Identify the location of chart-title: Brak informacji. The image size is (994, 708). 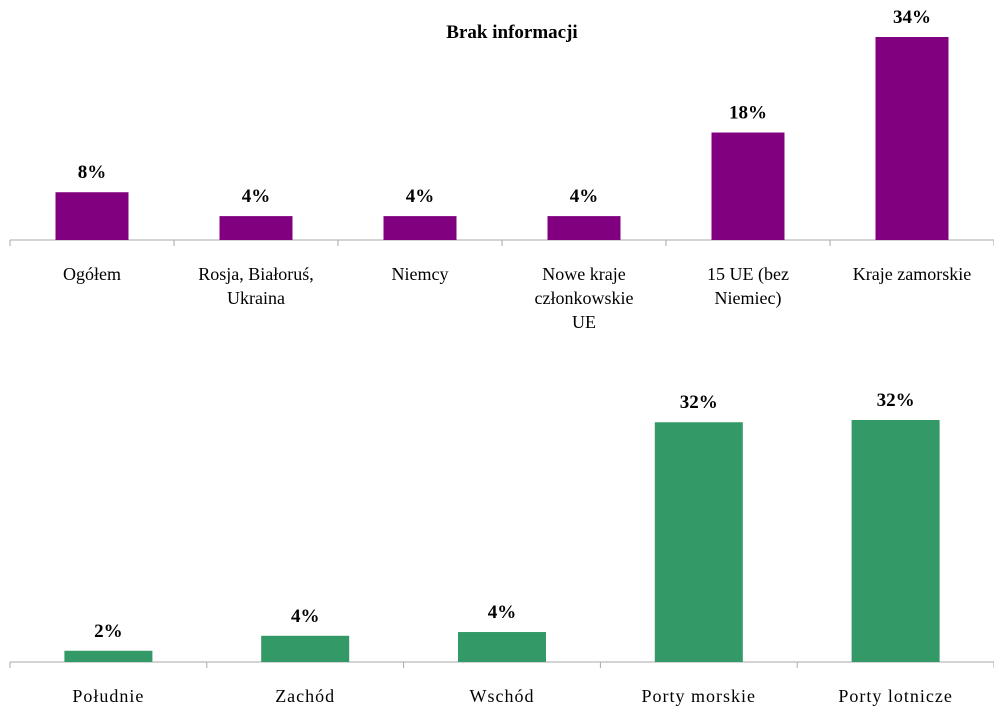
(511, 32).